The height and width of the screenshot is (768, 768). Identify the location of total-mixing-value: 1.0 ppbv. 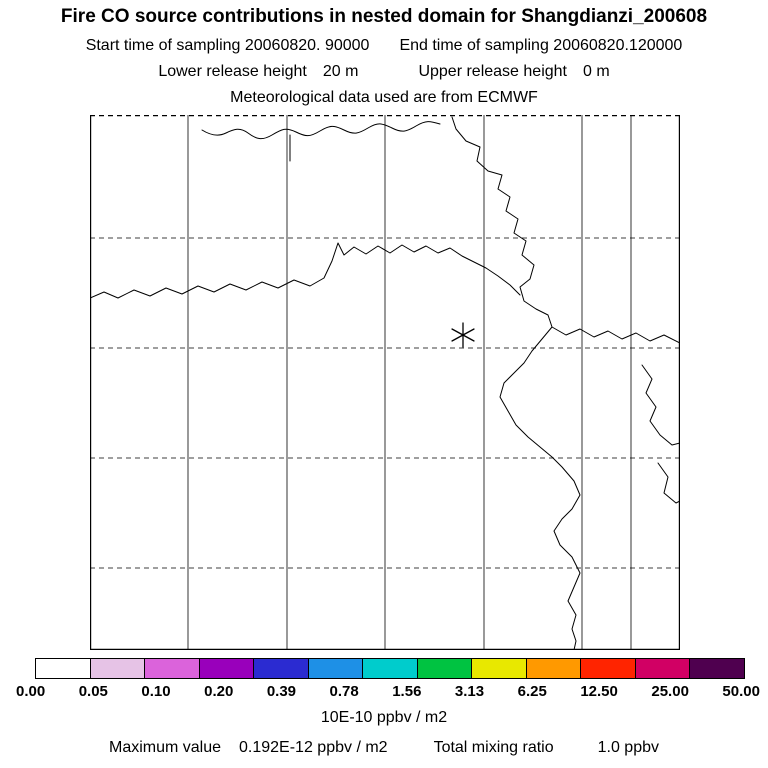
(628, 747).